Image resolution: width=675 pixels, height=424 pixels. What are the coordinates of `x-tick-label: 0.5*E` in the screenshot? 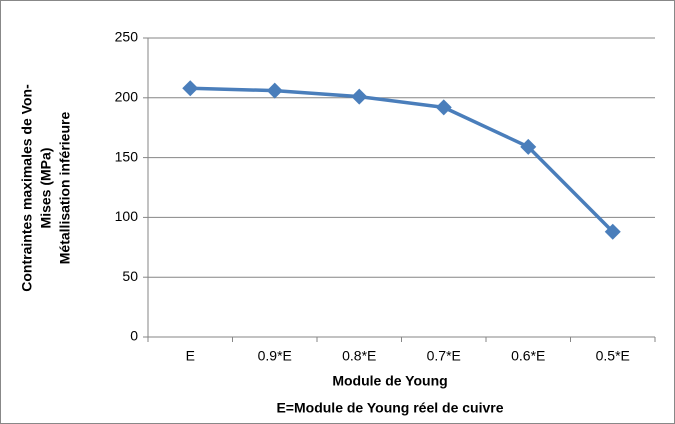 It's located at (613, 356).